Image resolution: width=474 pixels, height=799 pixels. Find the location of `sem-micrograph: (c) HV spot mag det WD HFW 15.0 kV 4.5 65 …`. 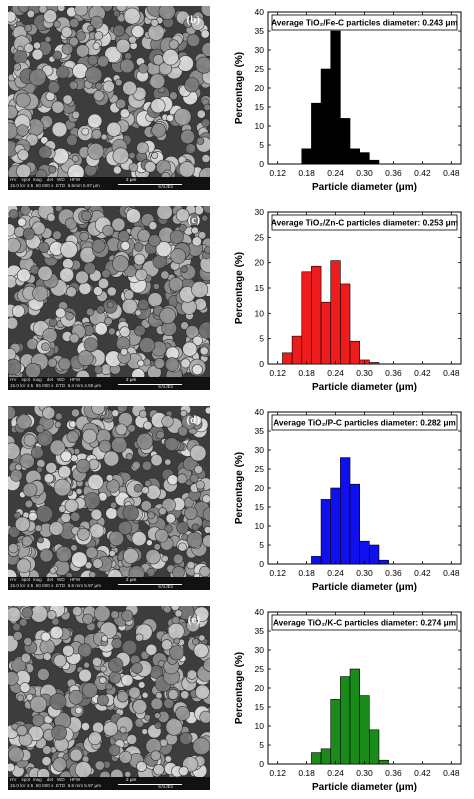

sem-micrograph: (c) HV spot mag det WD HFW 15.0 kV 4.5 65 … is located at coordinates (109, 298).